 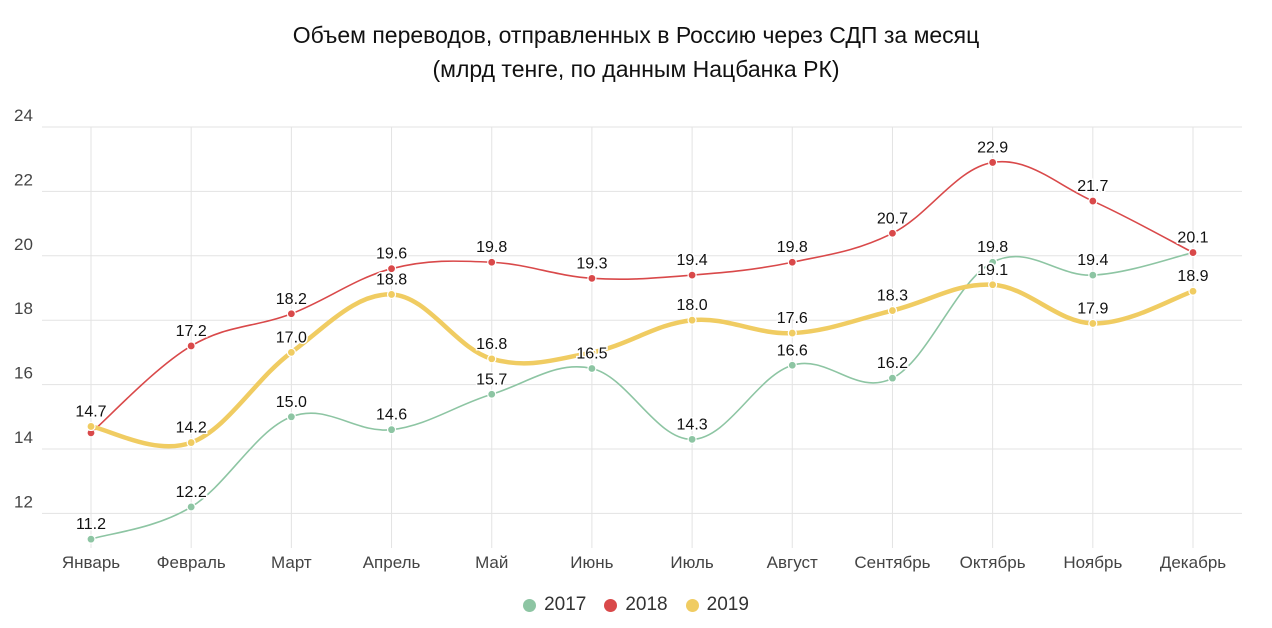 I want to click on legend-item-2019: 2019, so click(x=717, y=605).